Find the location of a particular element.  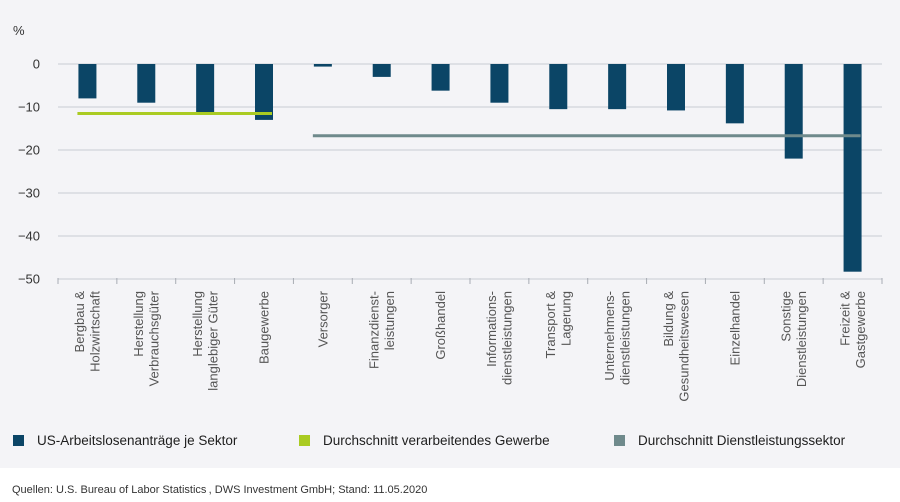

x-tick-label: Herstellunglanglebiger Güter is located at coordinates (205, 340).